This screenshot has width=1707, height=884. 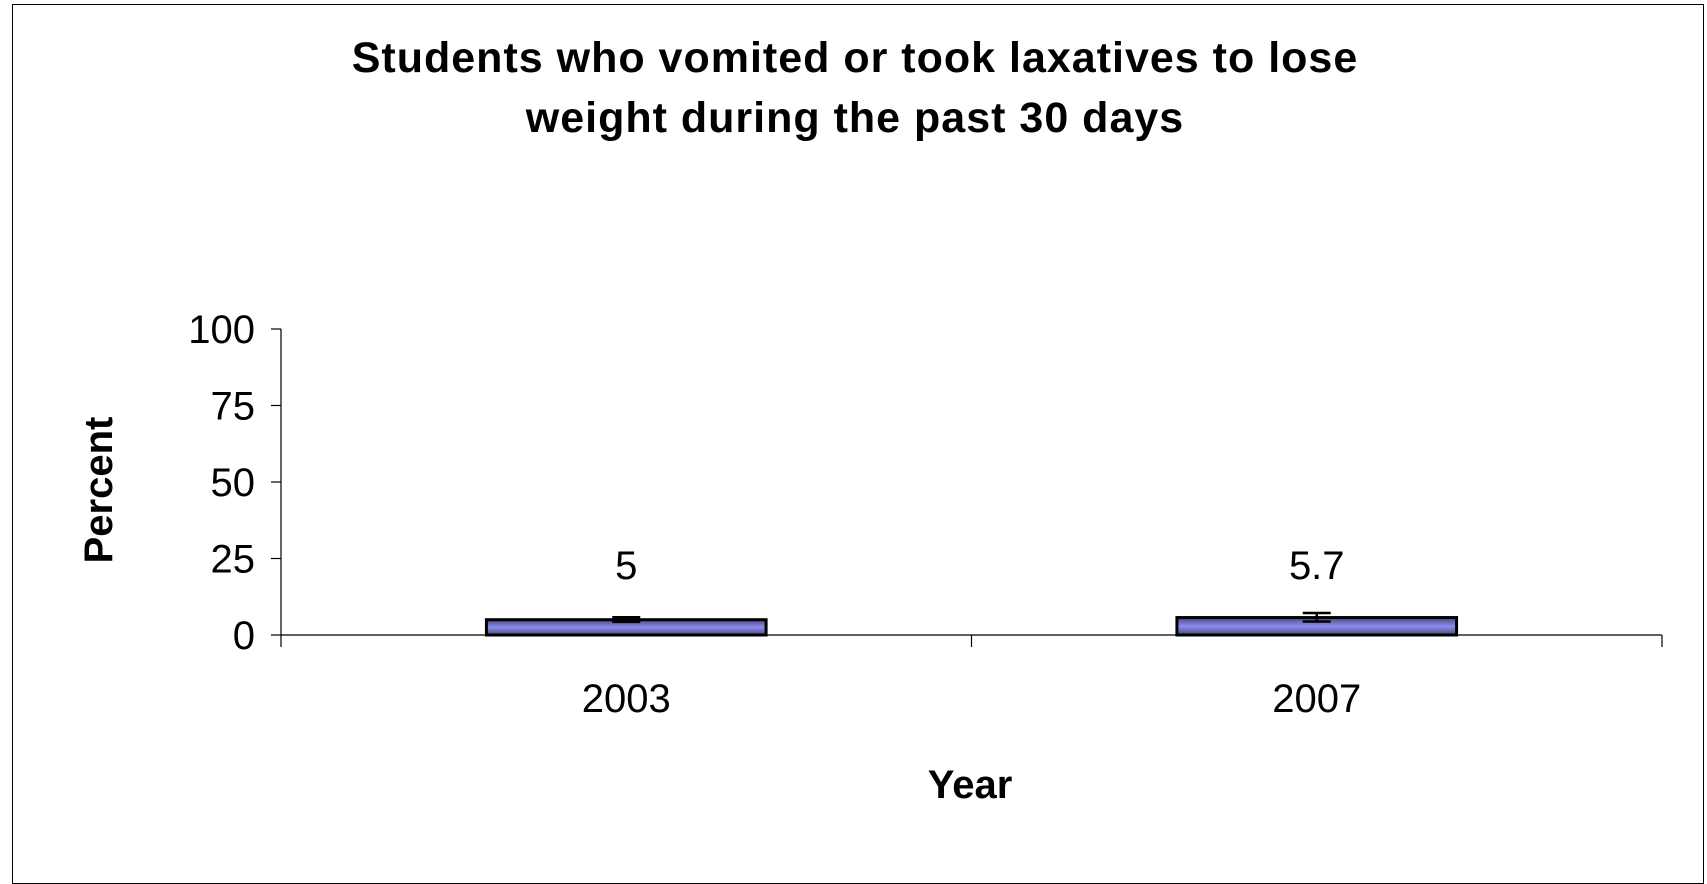 I want to click on x-axis-title: Year, so click(x=970, y=785).